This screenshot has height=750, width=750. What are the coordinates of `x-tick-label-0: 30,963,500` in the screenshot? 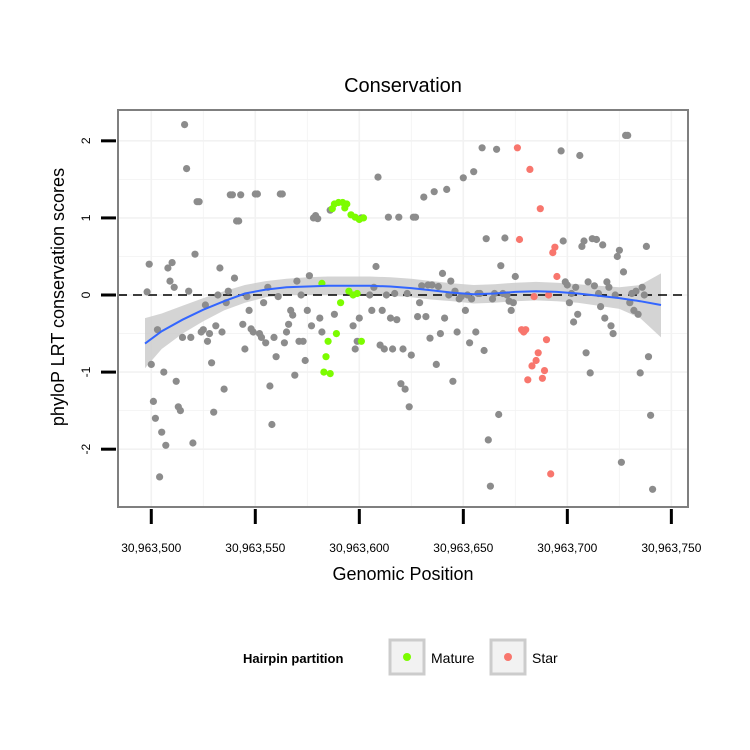 It's located at (151, 548).